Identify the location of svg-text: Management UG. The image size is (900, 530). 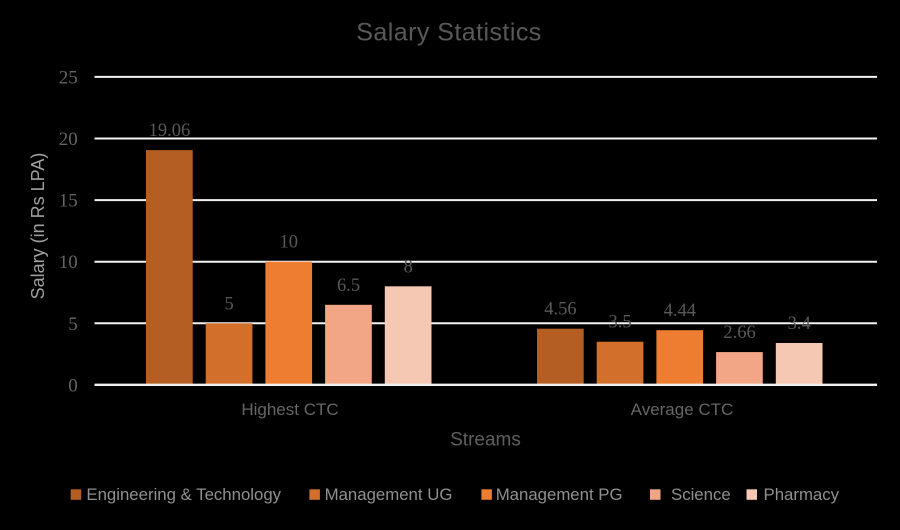
(389, 494).